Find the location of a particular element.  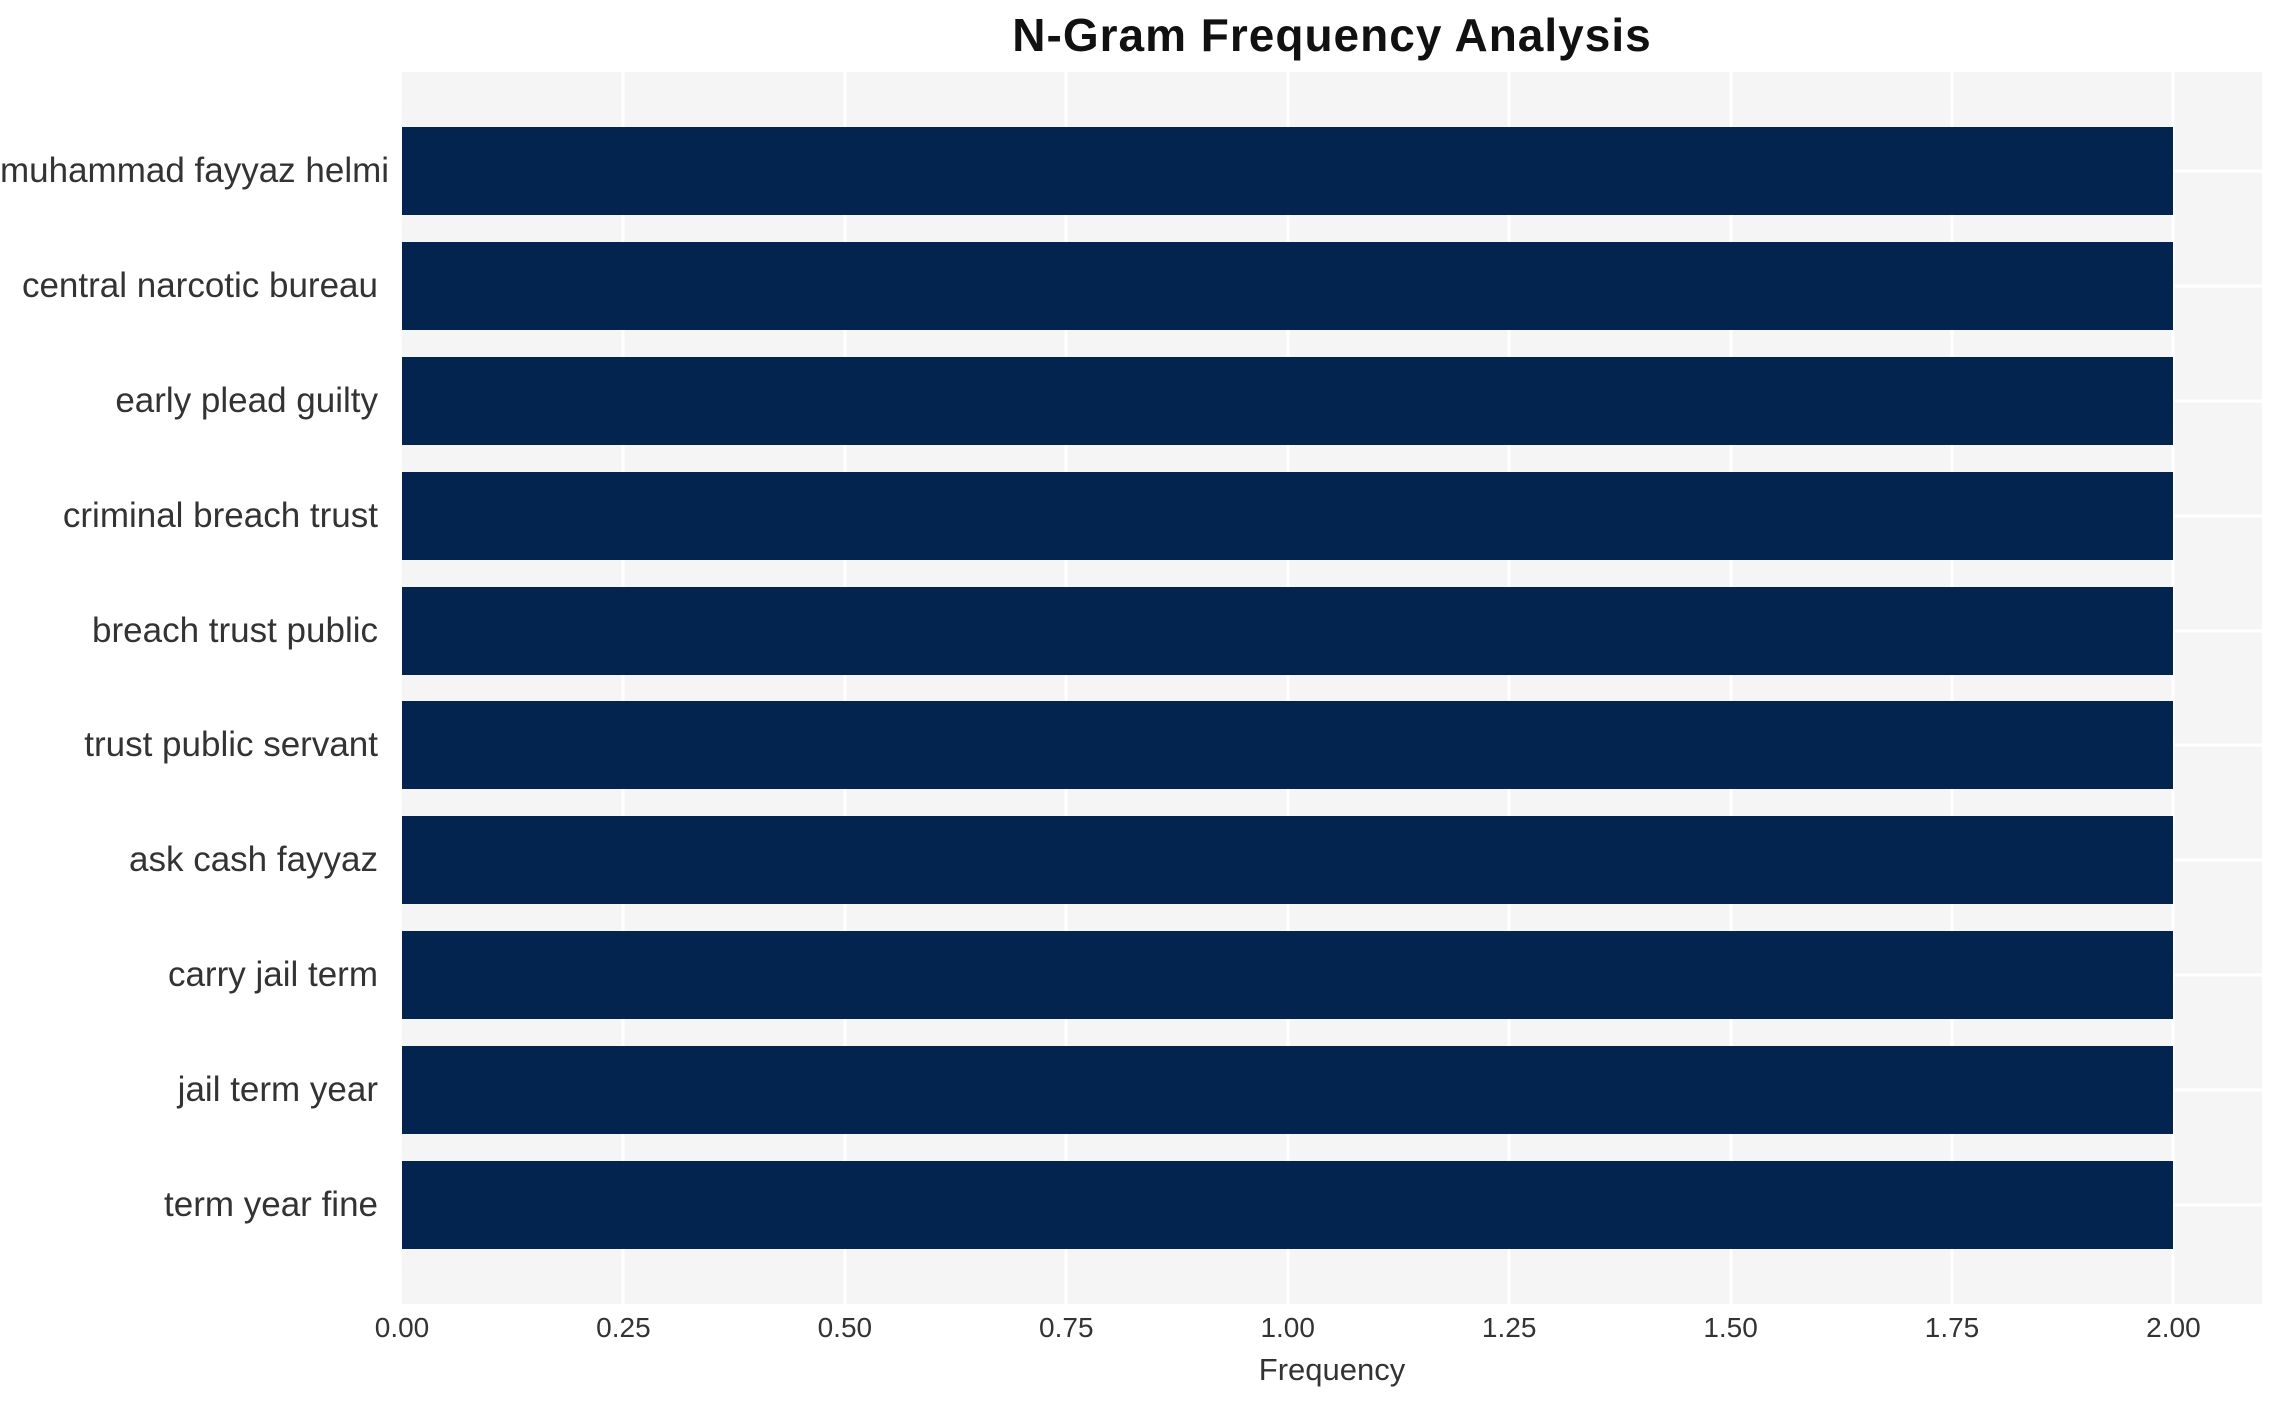

x-axis-ticks: 0.00 0.25 0.50 0.75 1.00 1.25 1.50 1.75 2.00 is located at coordinates (1318, 1330).